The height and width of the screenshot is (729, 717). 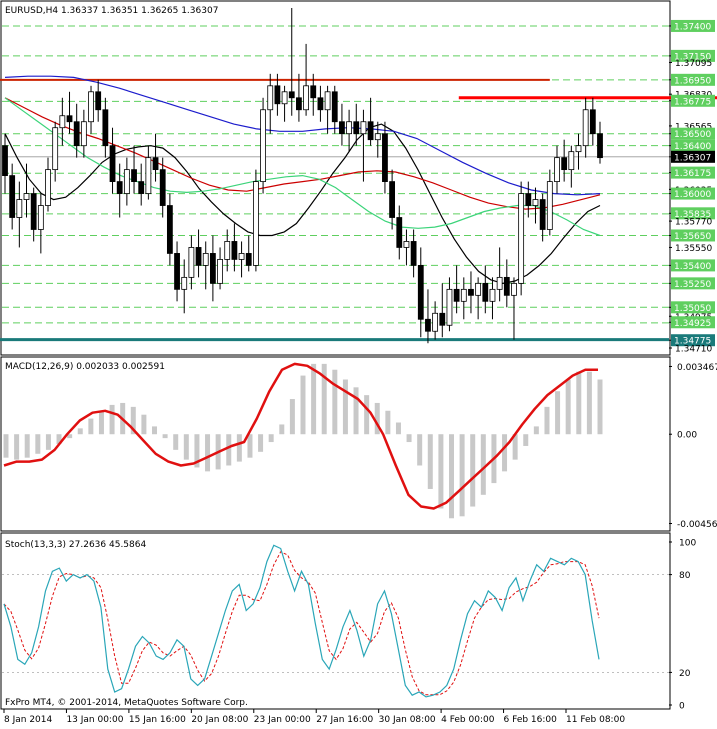 I want to click on time-tick-label: 11 Feb 08:00, so click(x=595, y=720).